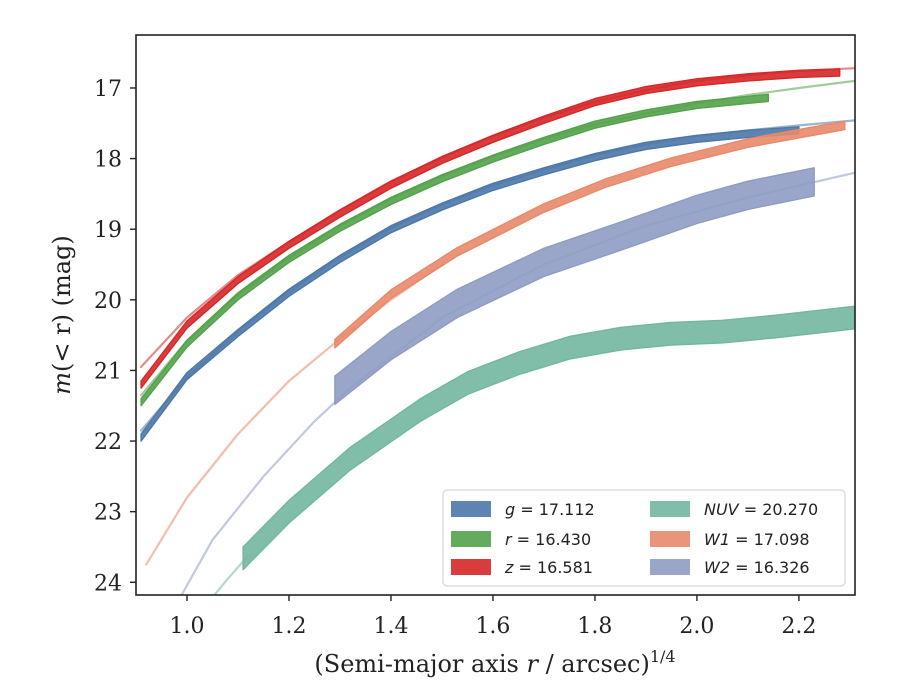 This screenshot has width=900, height=700. What do you see at coordinates (492, 626) in the screenshot?
I see `x-tick-label-3: 1.6` at bounding box center [492, 626].